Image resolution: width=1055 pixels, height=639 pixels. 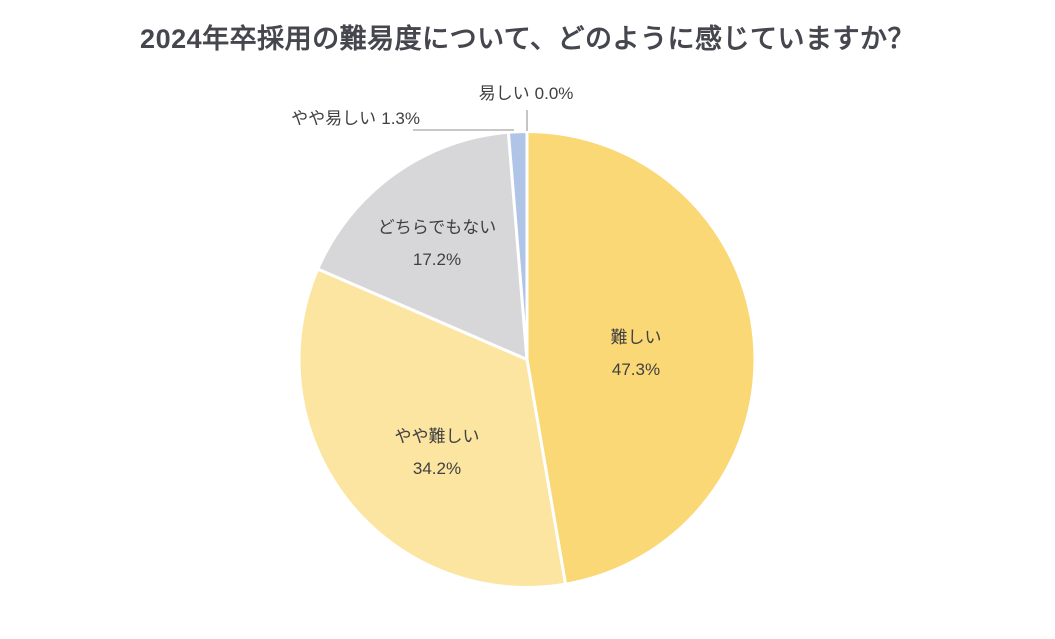 I want to click on slice-label-difficult: 難しい 47.3%, so click(x=636, y=354).